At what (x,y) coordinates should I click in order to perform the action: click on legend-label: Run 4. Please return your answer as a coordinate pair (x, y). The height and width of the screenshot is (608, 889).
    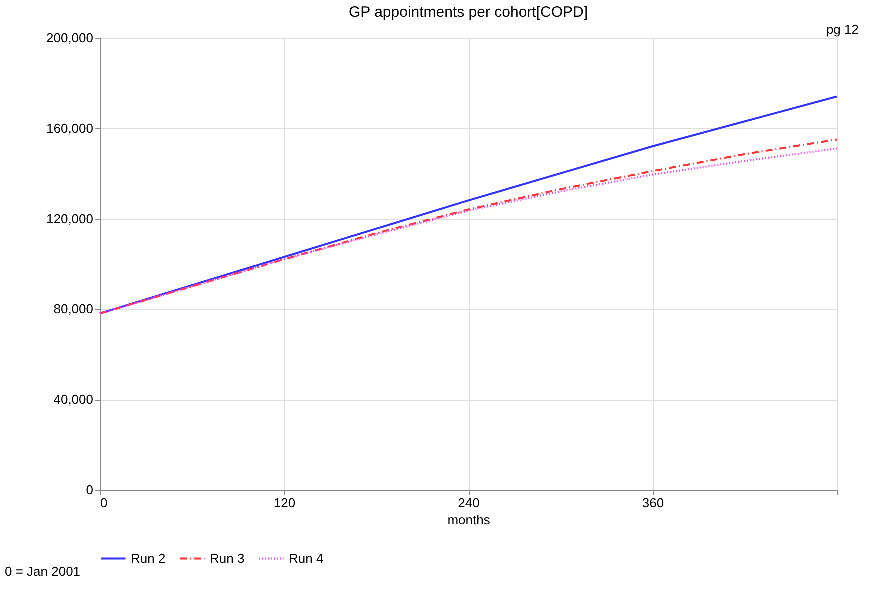
    Looking at the image, I should click on (306, 558).